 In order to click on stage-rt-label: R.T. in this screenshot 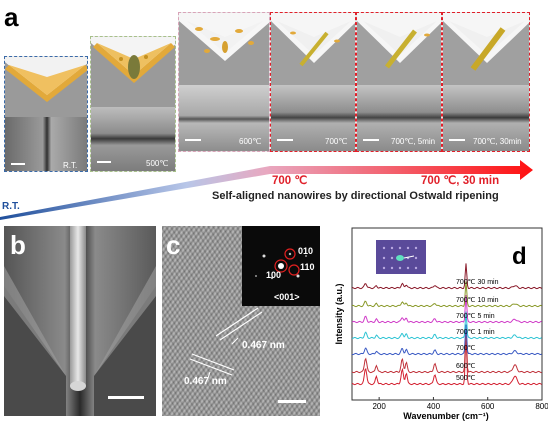, I will do `click(70, 165)`.